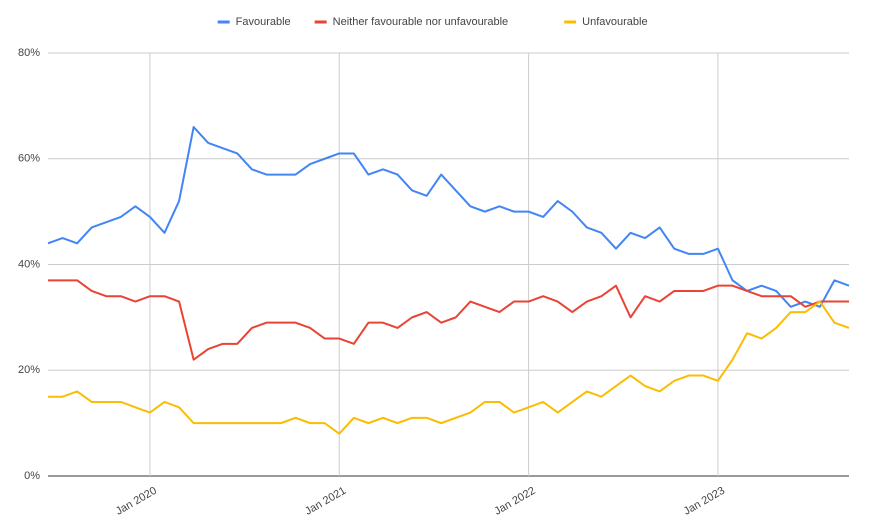 The height and width of the screenshot is (529, 879). I want to click on x-tick-label: Jan 2023, so click(704, 501).